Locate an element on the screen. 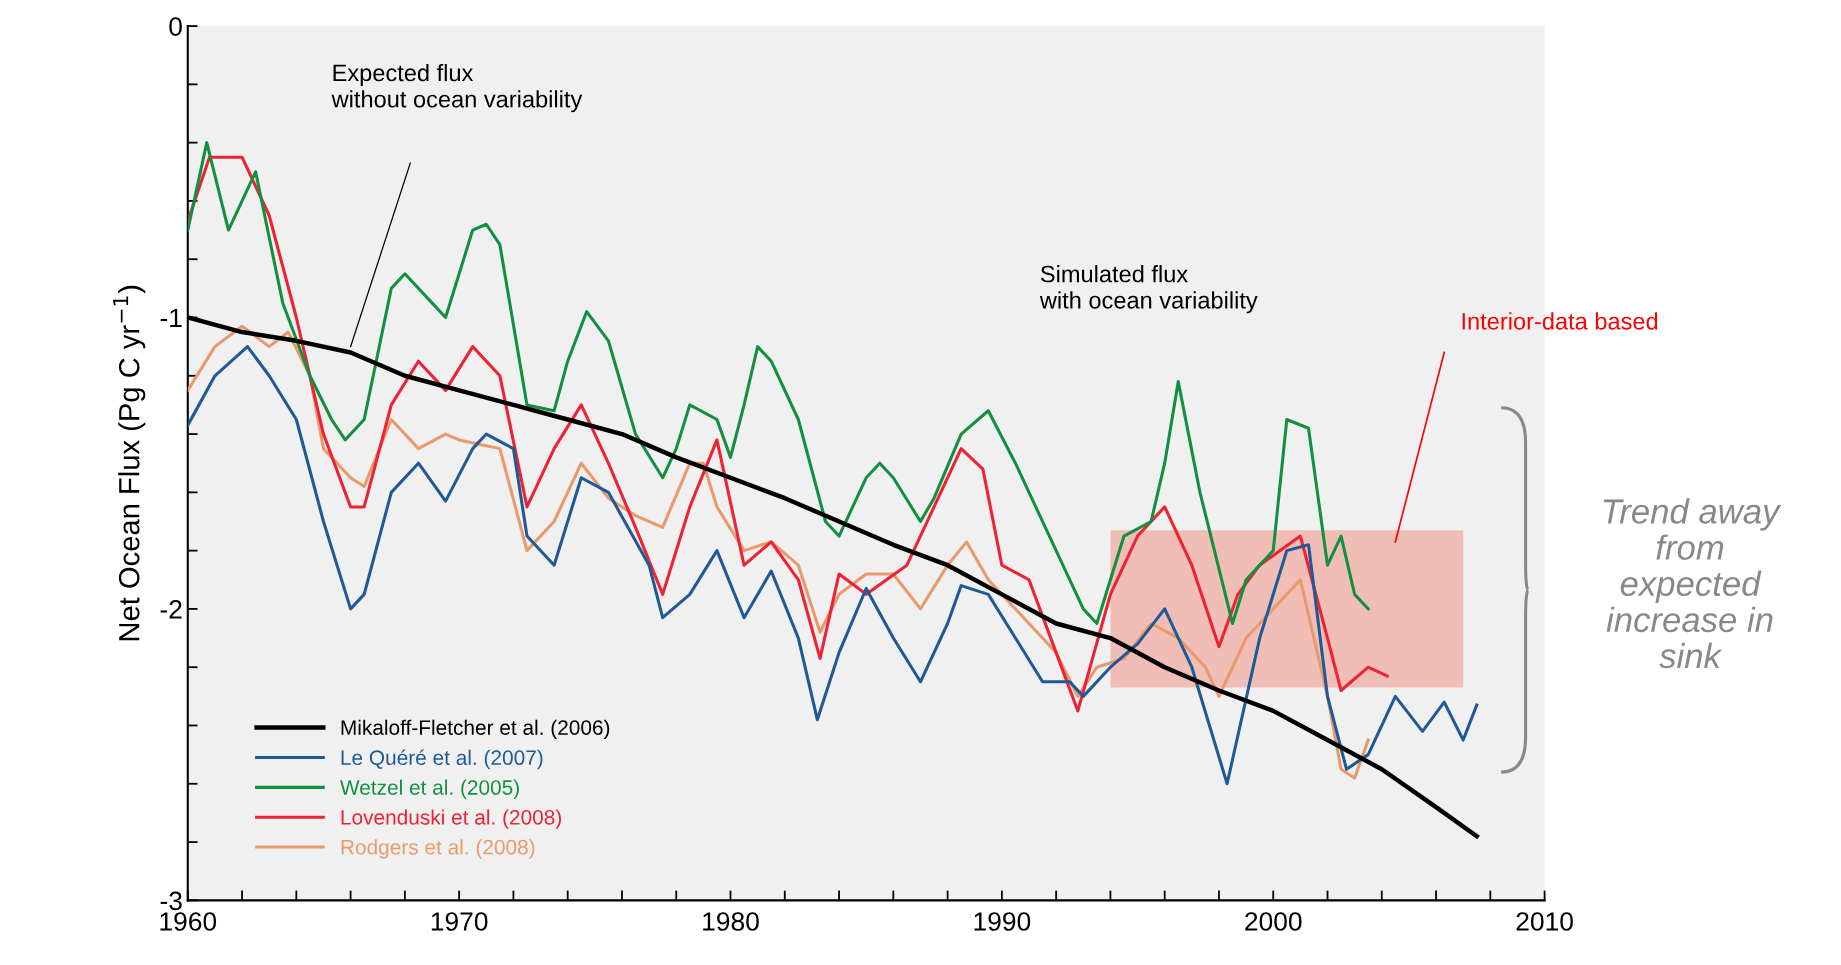 This screenshot has height=965, width=1841. annotation: Simulated flux with ocean variability is located at coordinates (1148, 289).